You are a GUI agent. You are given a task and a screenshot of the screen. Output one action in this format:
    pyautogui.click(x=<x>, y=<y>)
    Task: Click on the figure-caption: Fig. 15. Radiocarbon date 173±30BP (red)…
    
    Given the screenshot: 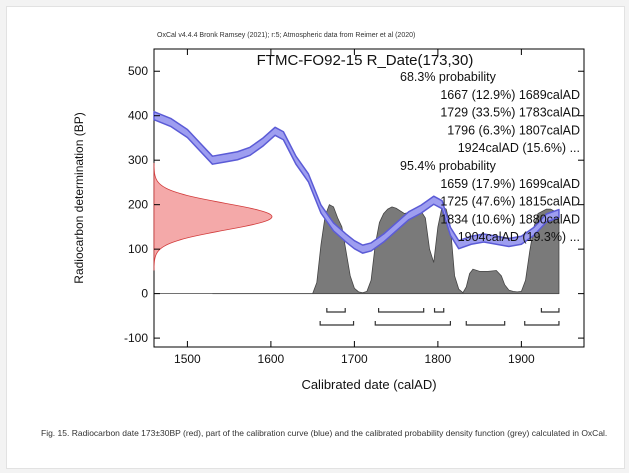 What is the action you would take?
    pyautogui.click(x=324, y=433)
    